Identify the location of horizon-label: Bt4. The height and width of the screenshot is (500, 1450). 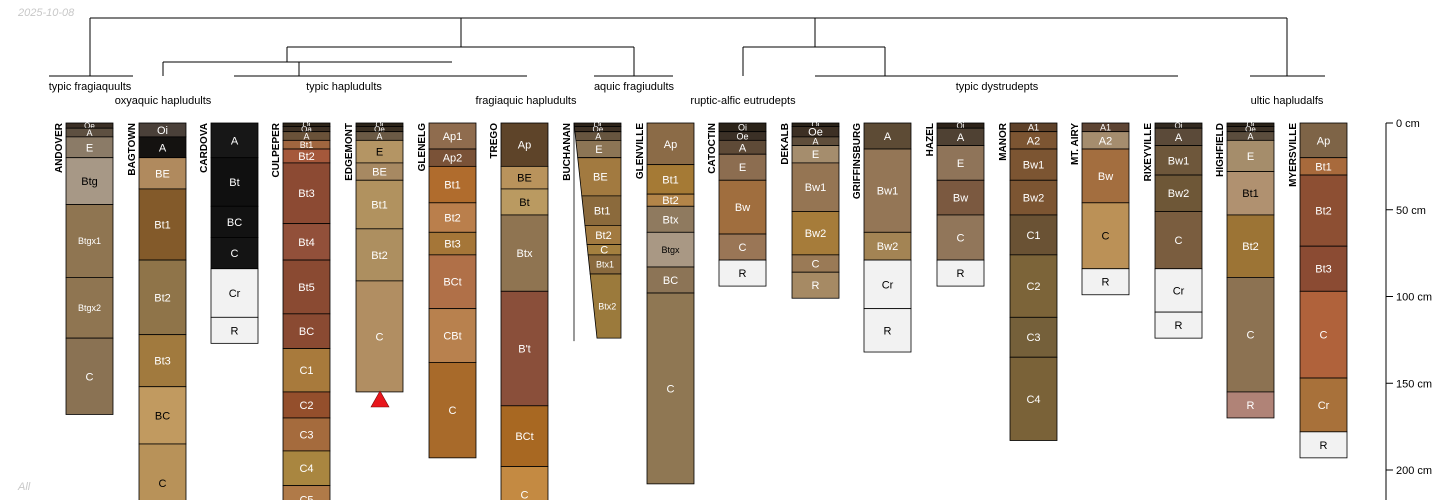
(306, 243).